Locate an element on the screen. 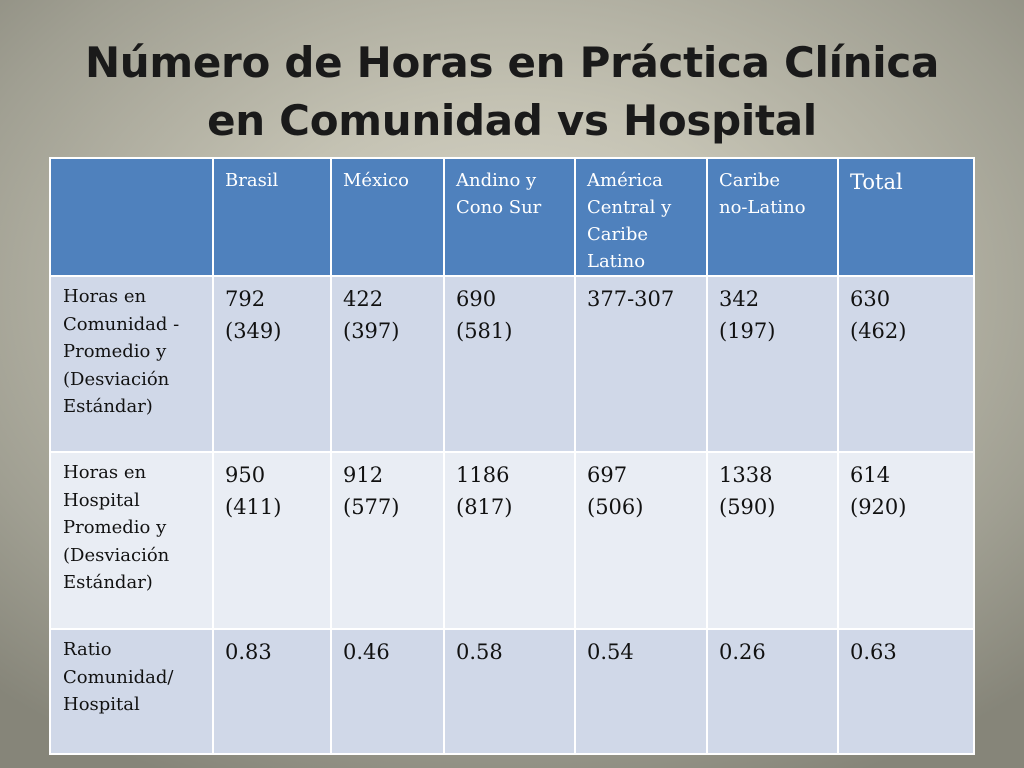 The width and height of the screenshot is (1024, 768). cell-line: (506) is located at coordinates (615, 507).